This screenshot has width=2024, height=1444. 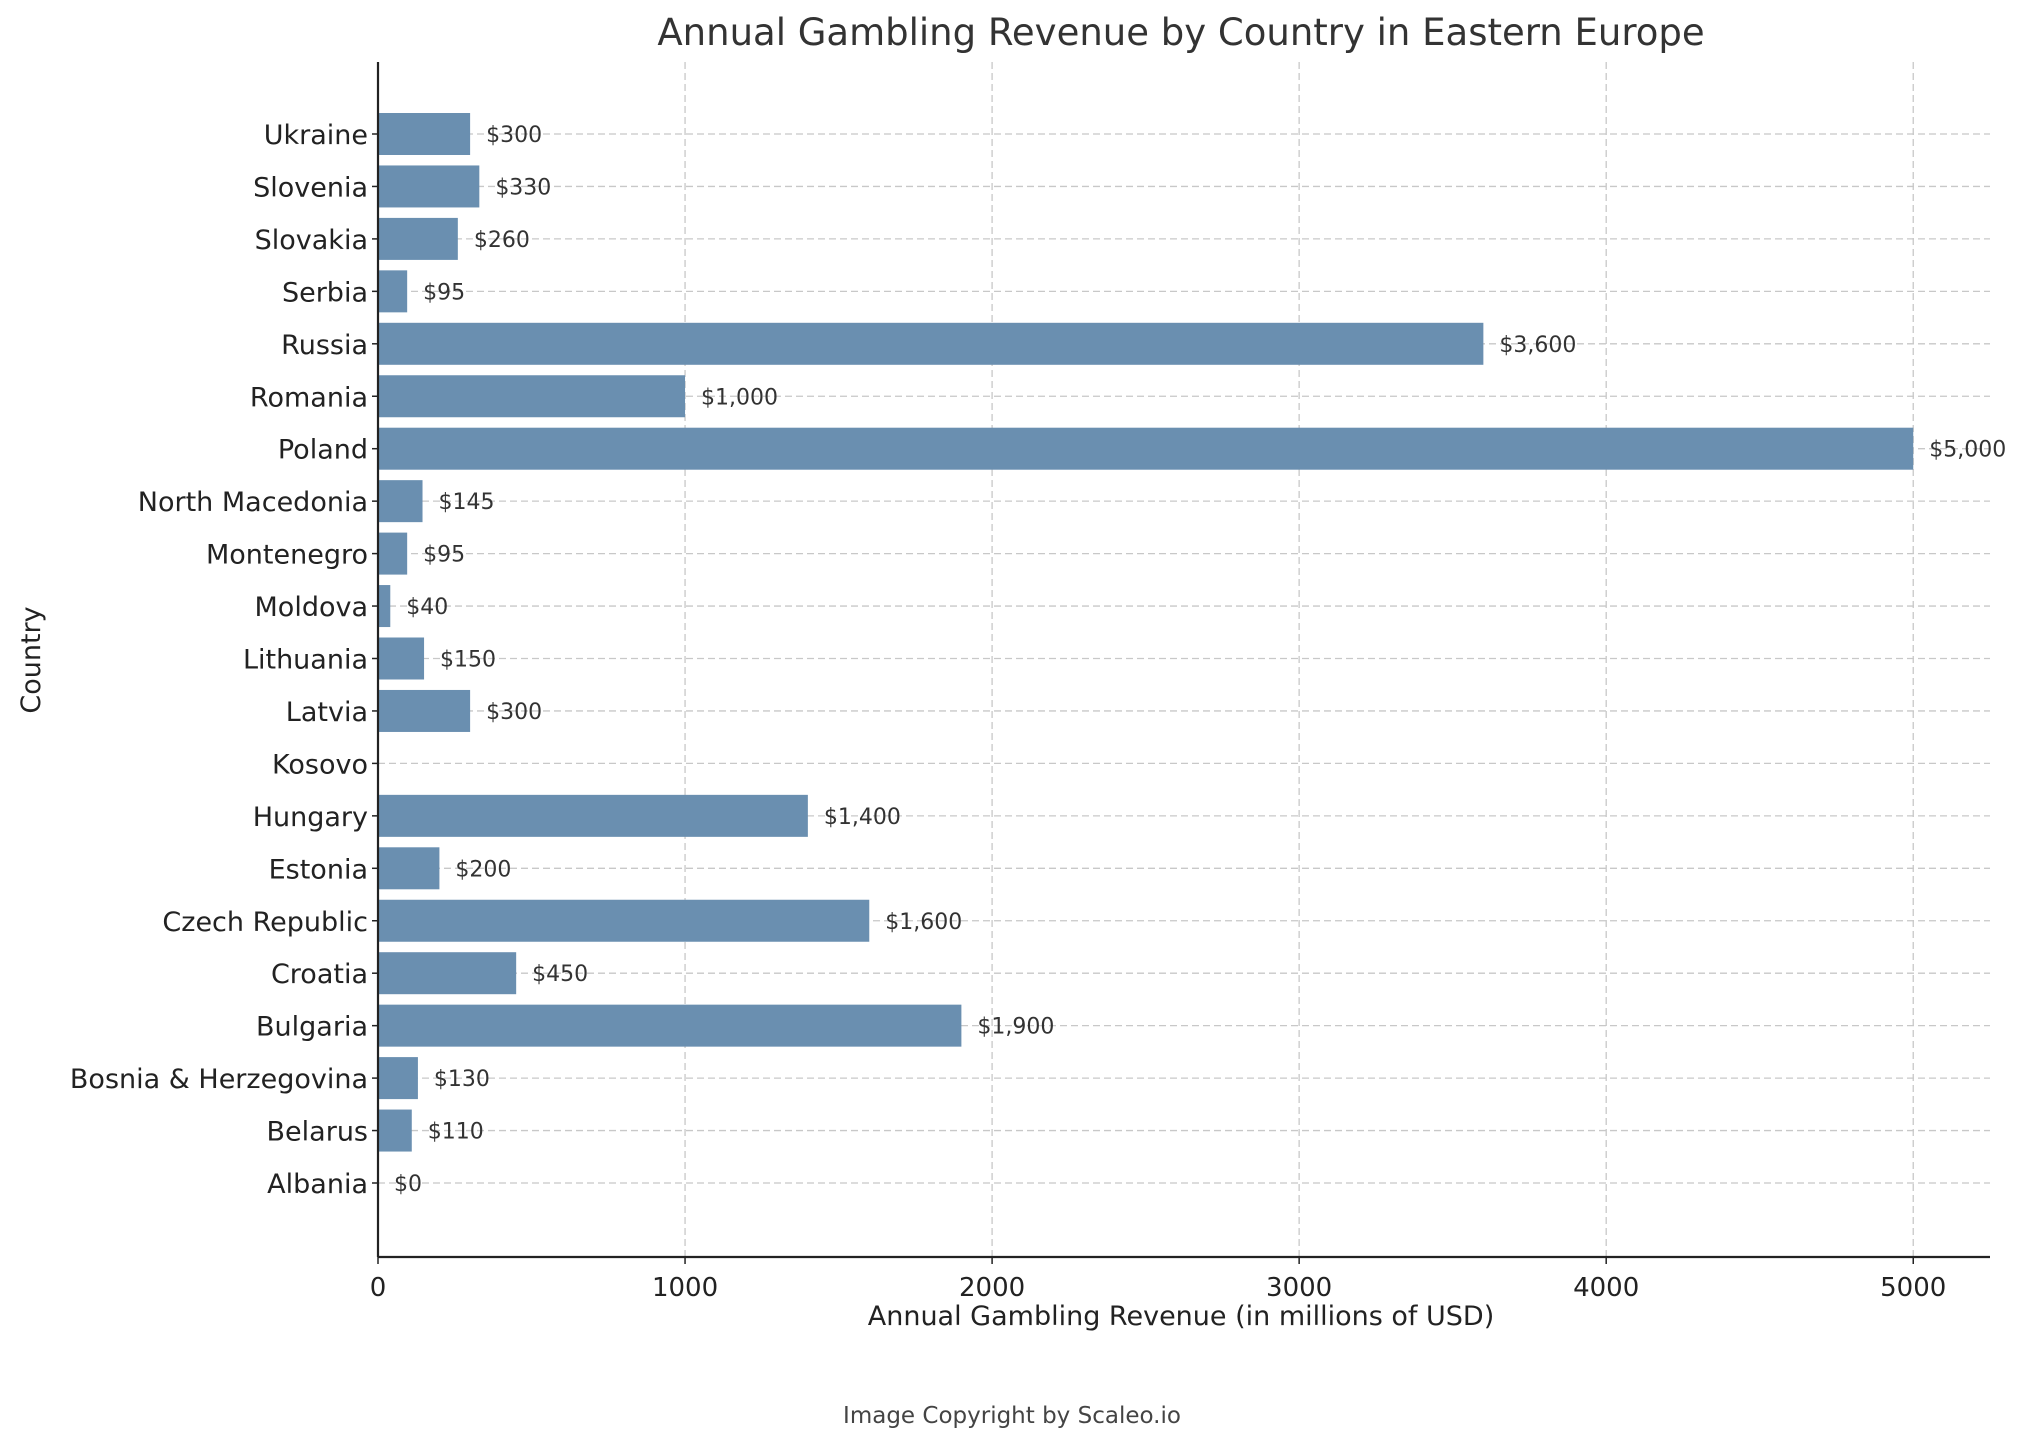 What do you see at coordinates (312, 1027) in the screenshot?
I see `y-tick-label: Bulgaria` at bounding box center [312, 1027].